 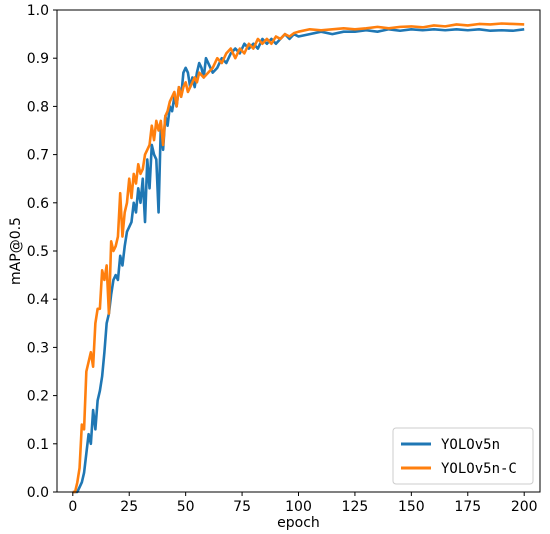 I want to click on x-tick-label: 25, so click(x=129, y=507).